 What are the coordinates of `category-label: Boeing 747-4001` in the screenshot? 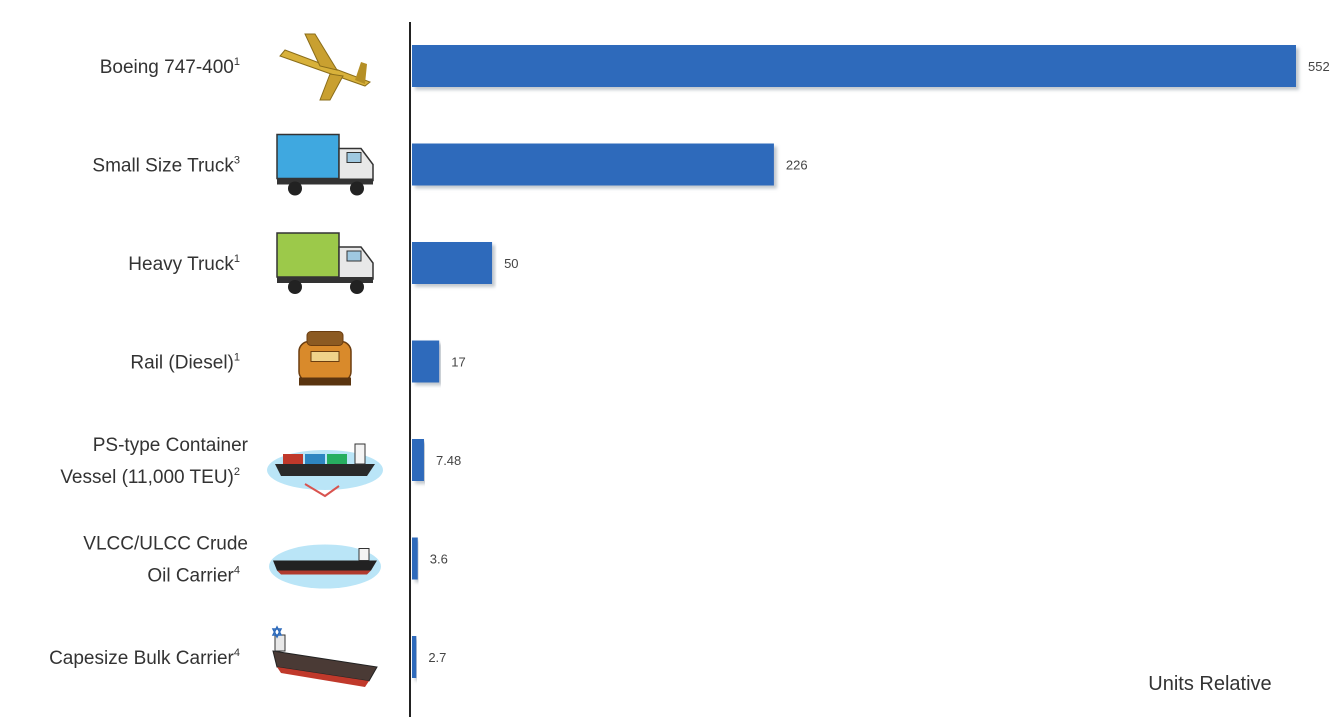 It's located at (170, 67).